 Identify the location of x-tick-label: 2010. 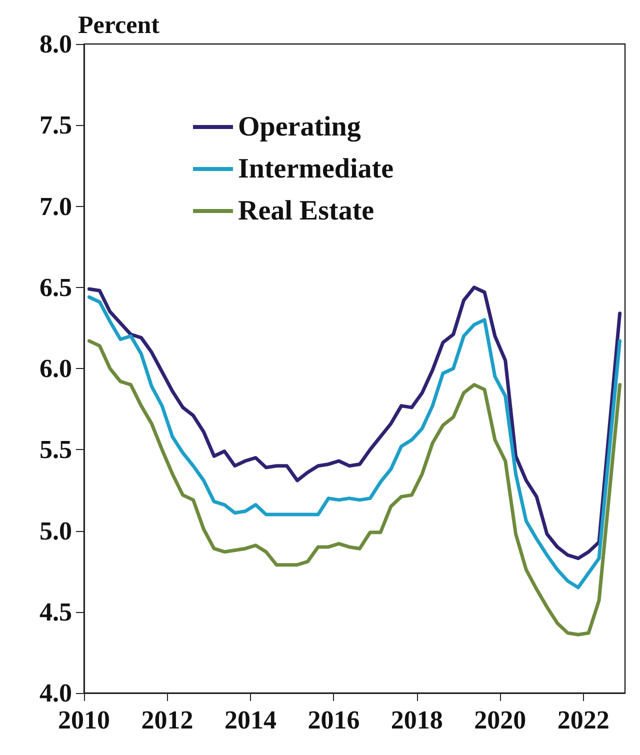
(84, 720).